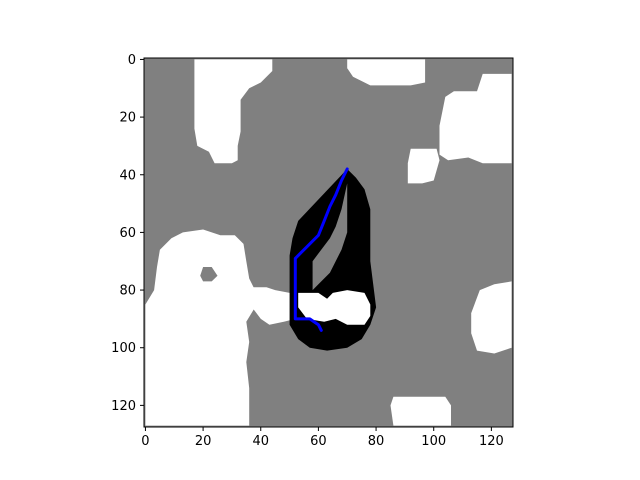  What do you see at coordinates (376, 441) in the screenshot?
I see `x-tick-label: 80` at bounding box center [376, 441].